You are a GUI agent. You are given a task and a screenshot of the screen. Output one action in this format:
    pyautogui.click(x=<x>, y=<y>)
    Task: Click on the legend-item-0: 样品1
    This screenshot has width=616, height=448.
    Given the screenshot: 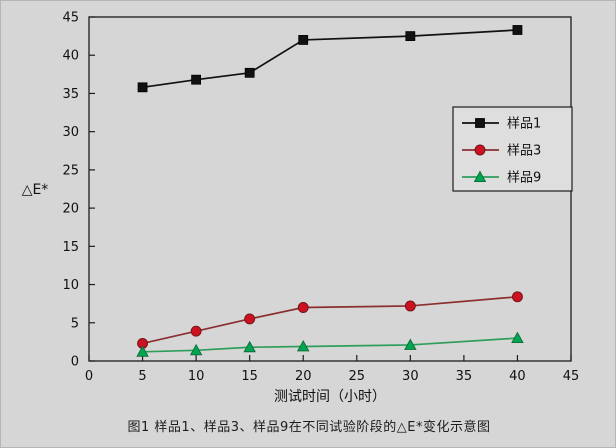 What is the action you would take?
    pyautogui.click(x=501, y=124)
    